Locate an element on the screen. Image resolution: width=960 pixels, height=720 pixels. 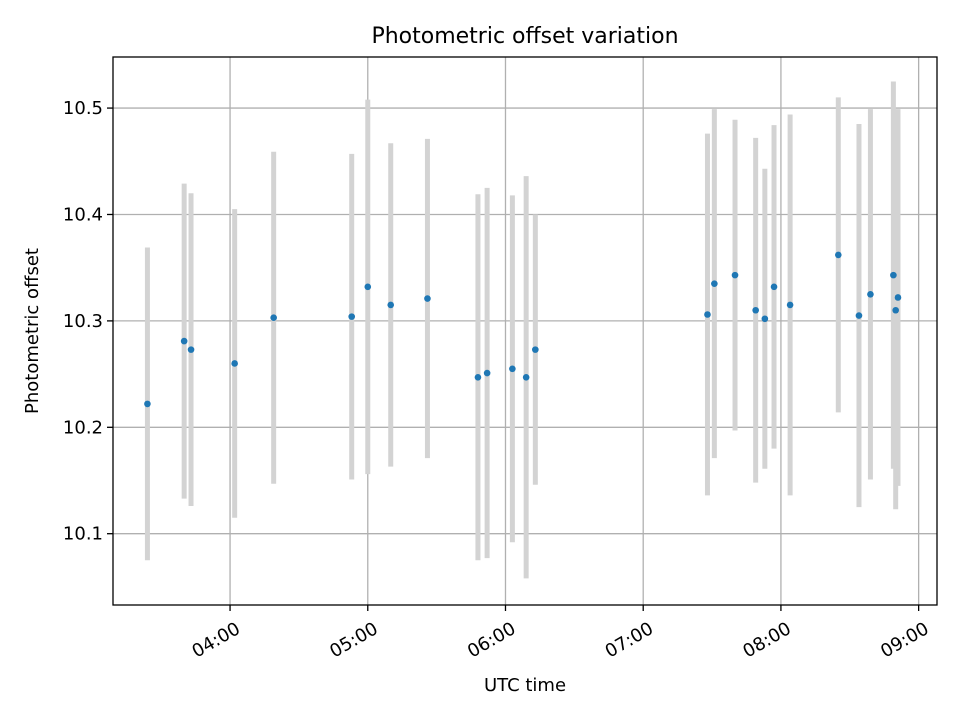
y-axis-ticks: 10.1 10.2 10.3 10.4 10.5 is located at coordinates (88, 321).